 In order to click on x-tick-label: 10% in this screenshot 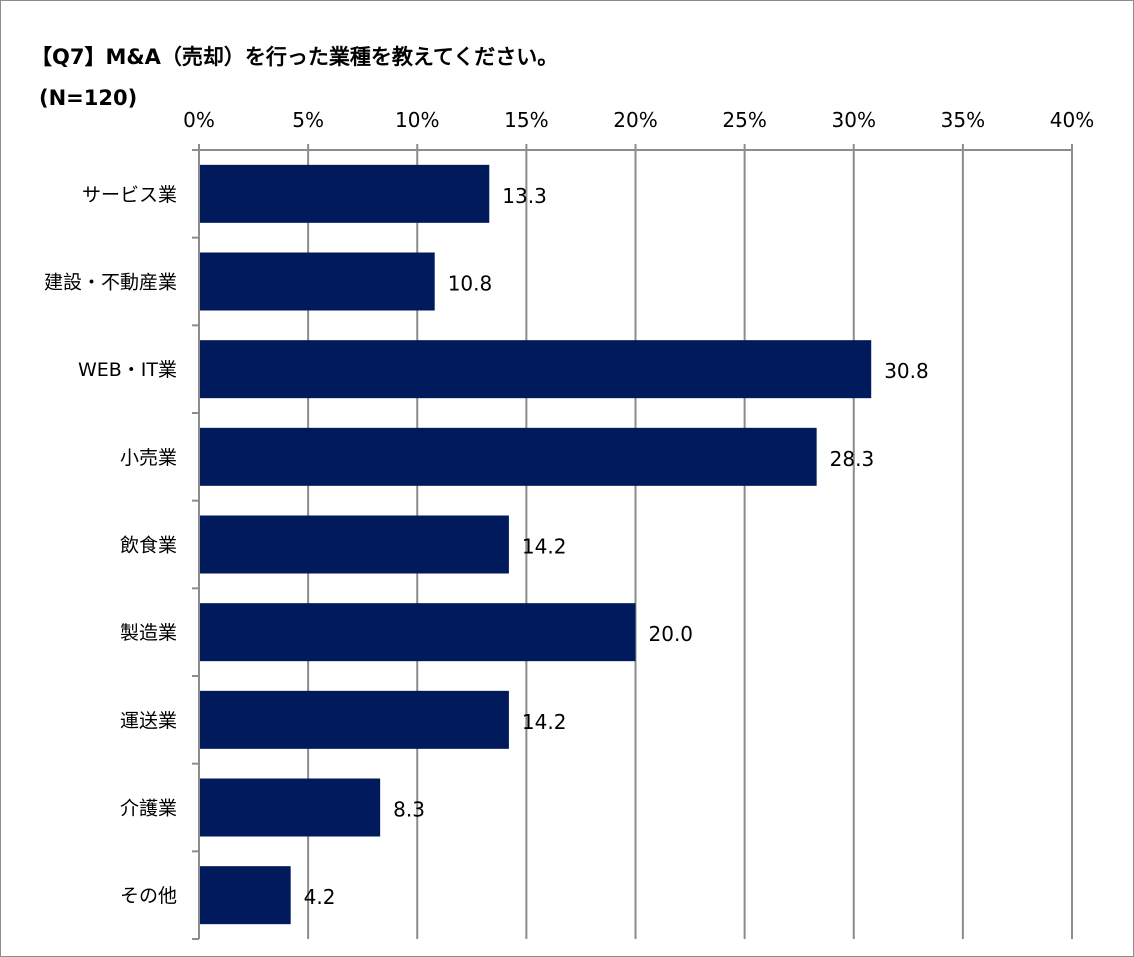, I will do `click(417, 120)`.